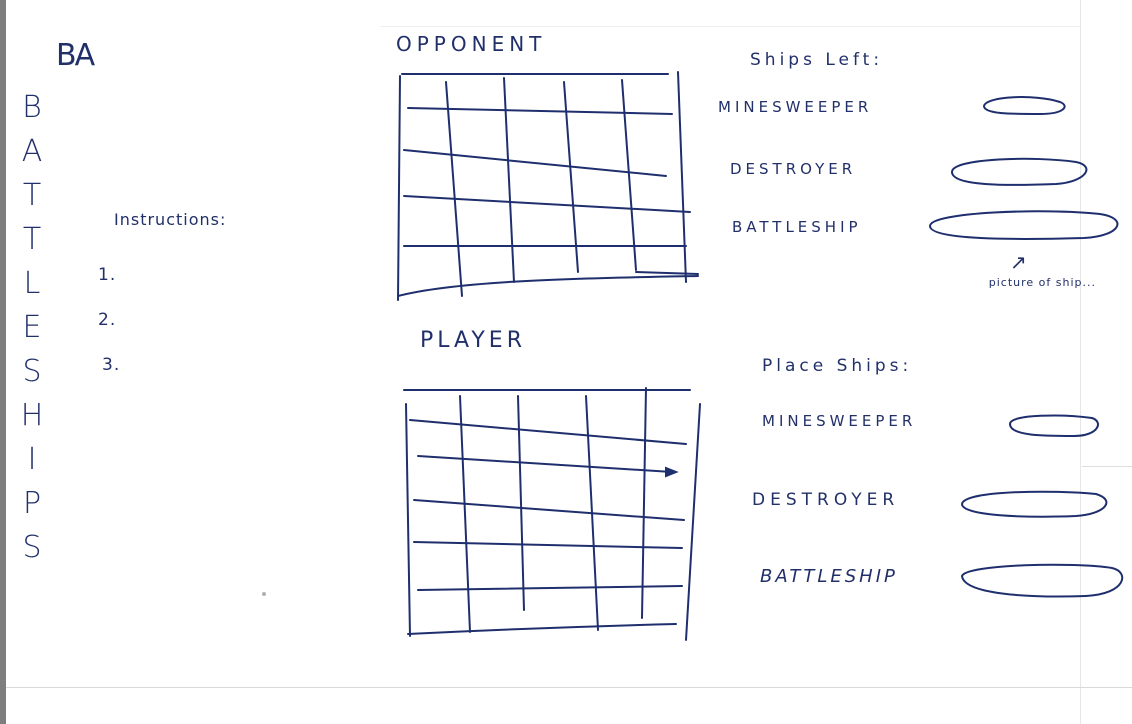  I want to click on paper-fold-vertical, so click(1080, 362).